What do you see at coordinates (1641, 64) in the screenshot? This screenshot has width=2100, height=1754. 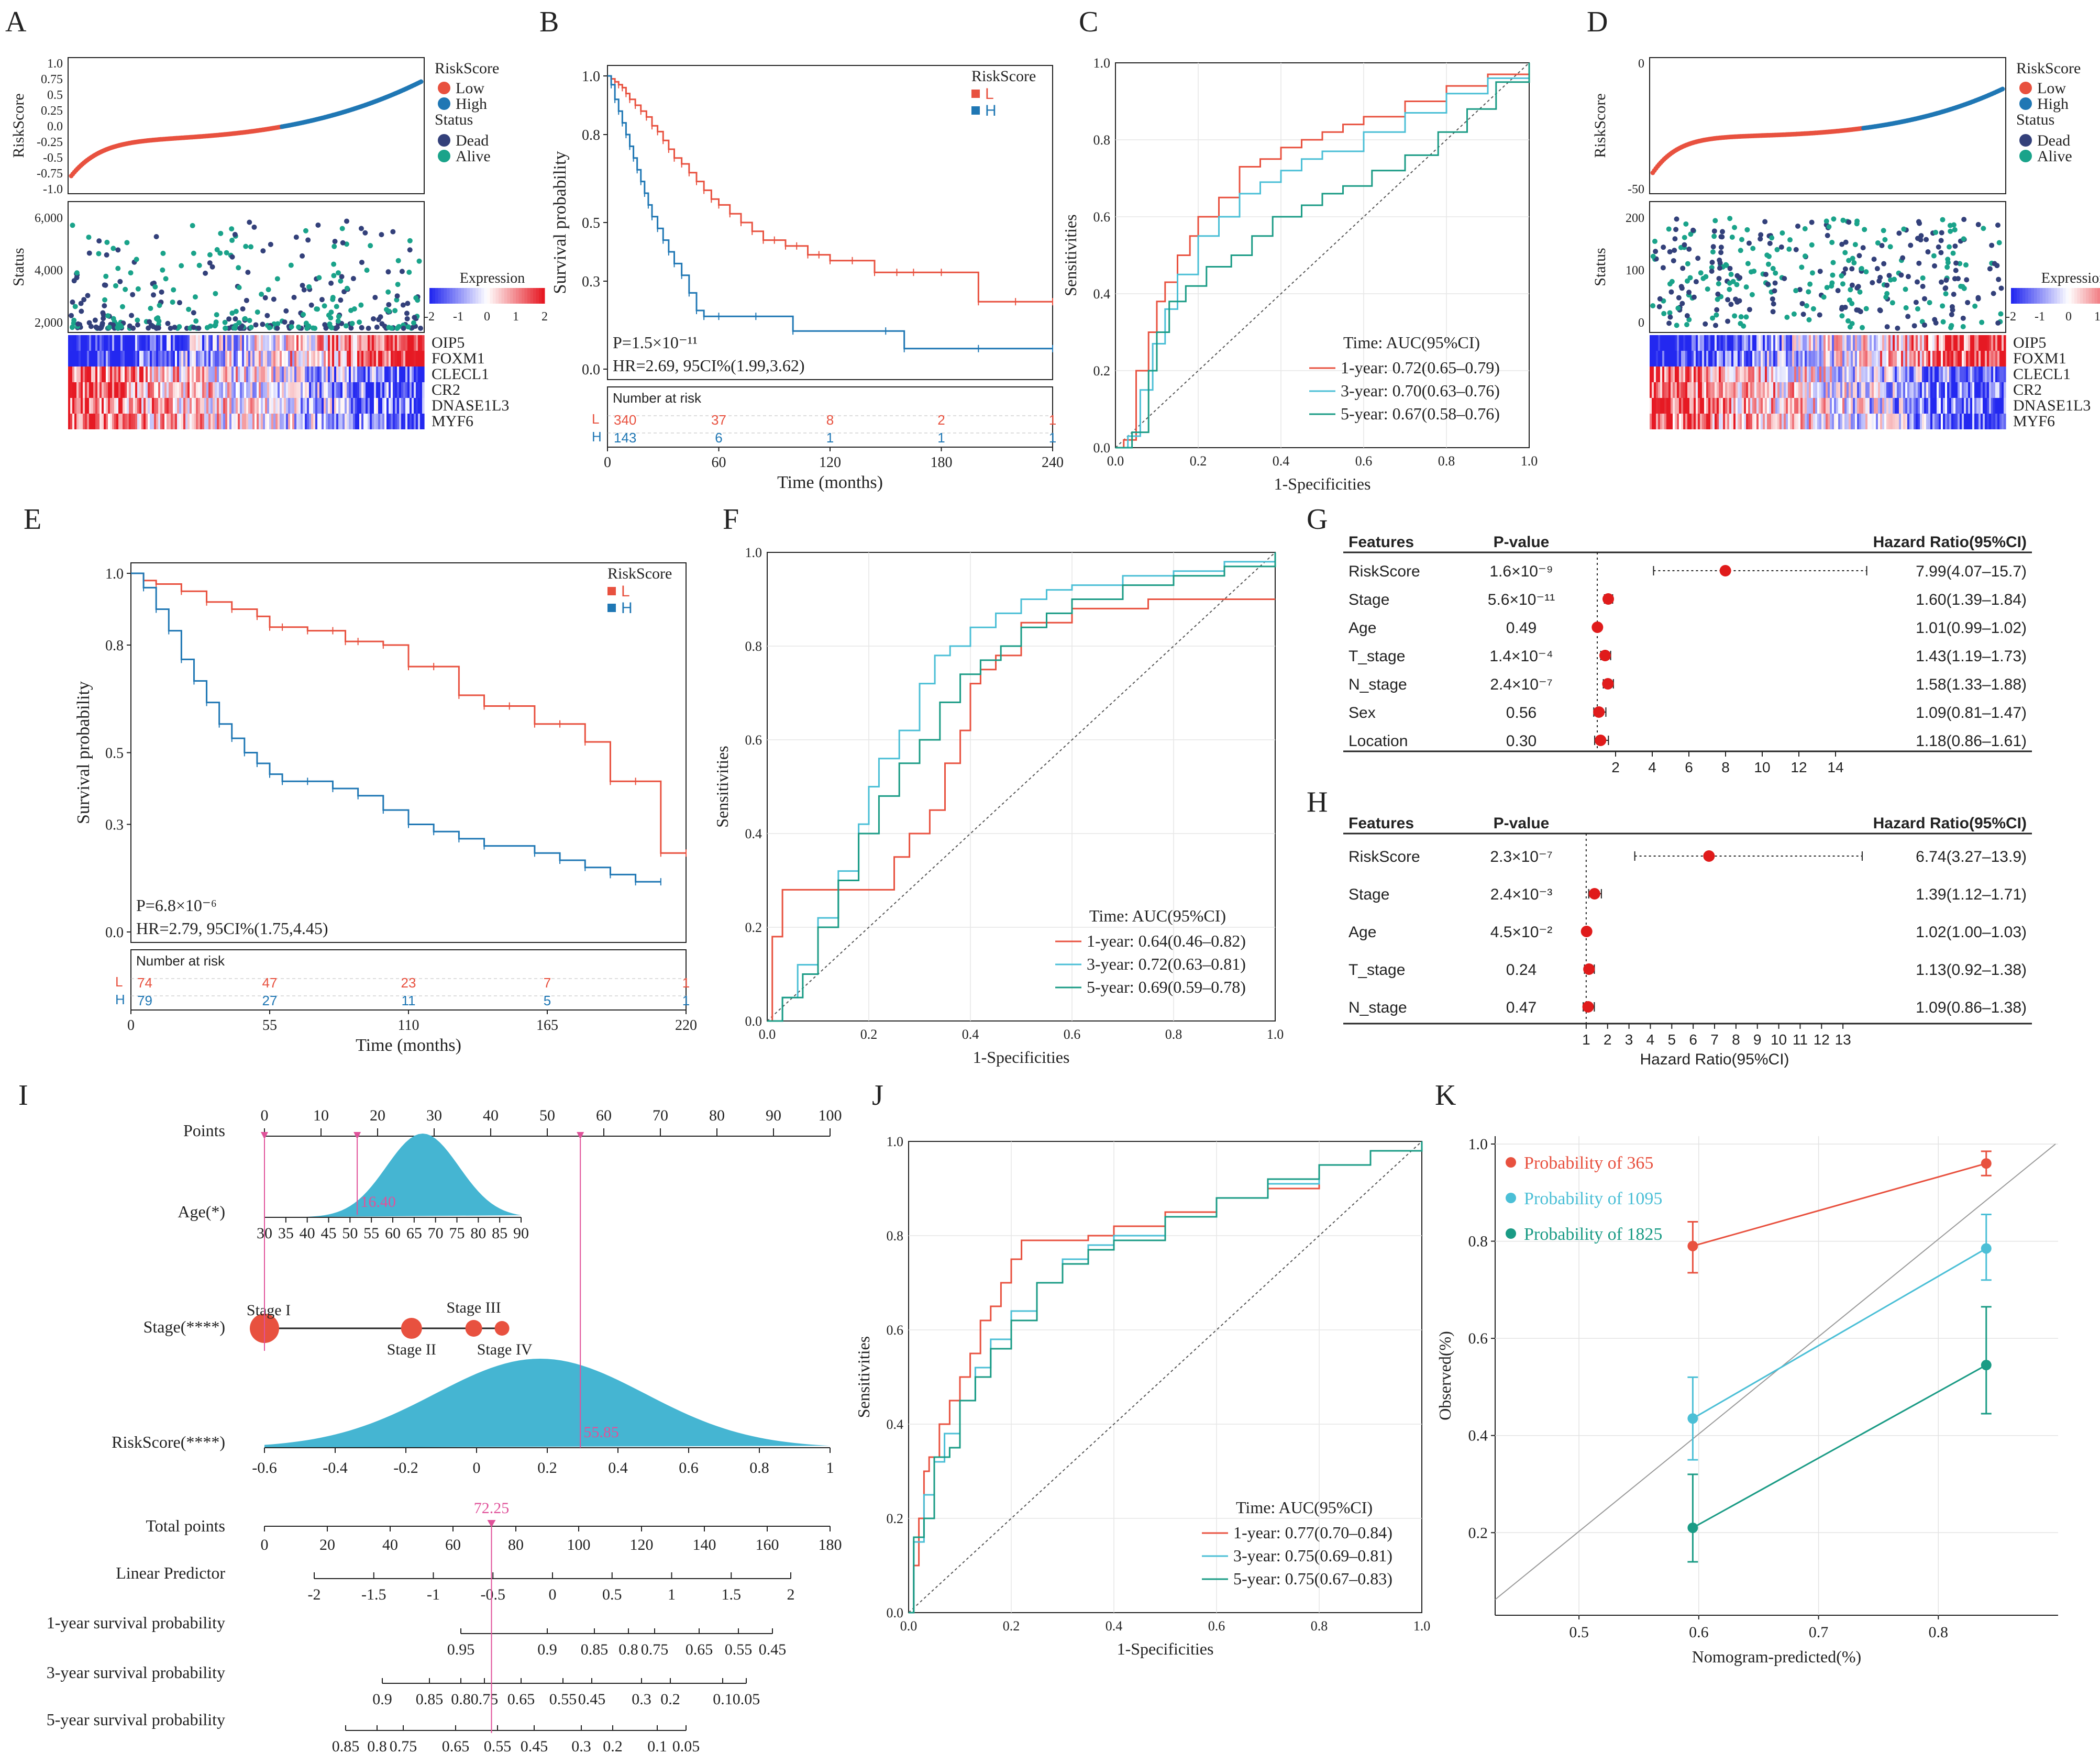 I see `riskscore-tick: 0` at bounding box center [1641, 64].